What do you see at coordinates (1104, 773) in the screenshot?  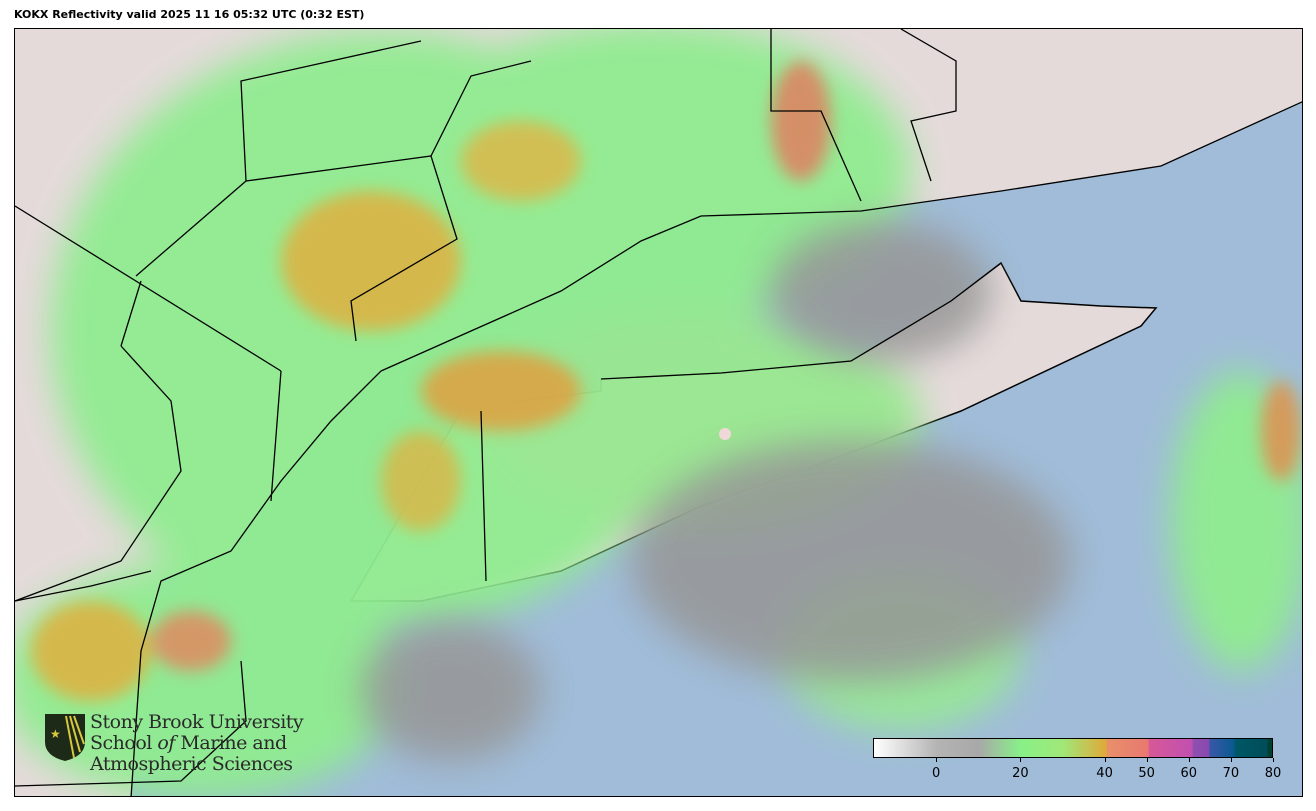 I see `colorbar-tick-label: 40` at bounding box center [1104, 773].